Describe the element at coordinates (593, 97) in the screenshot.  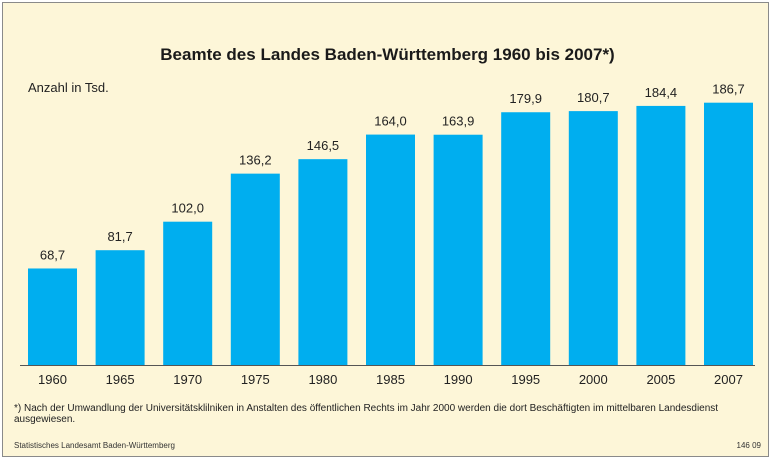
I see `data-label-2000: 180,7` at that location.